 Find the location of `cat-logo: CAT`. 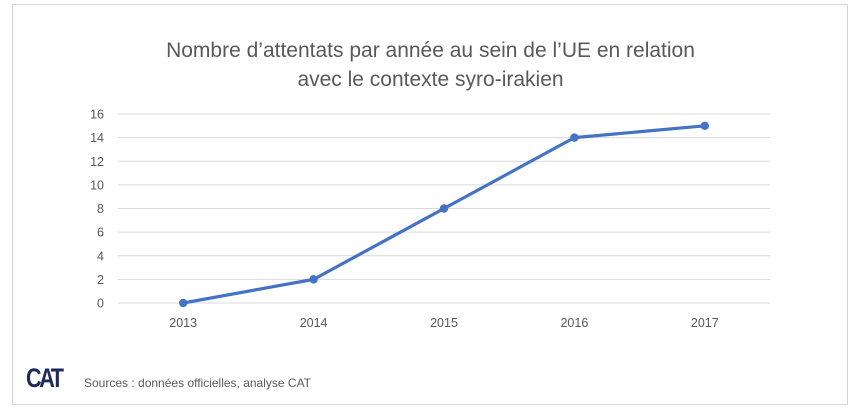

cat-logo: CAT is located at coordinates (45, 378).